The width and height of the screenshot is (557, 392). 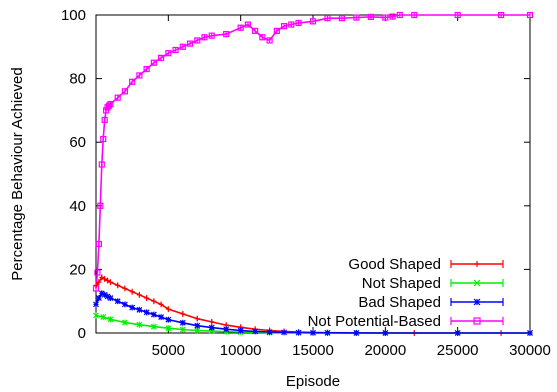 I want to click on legend-label: Not Shaped, so click(x=401, y=283).